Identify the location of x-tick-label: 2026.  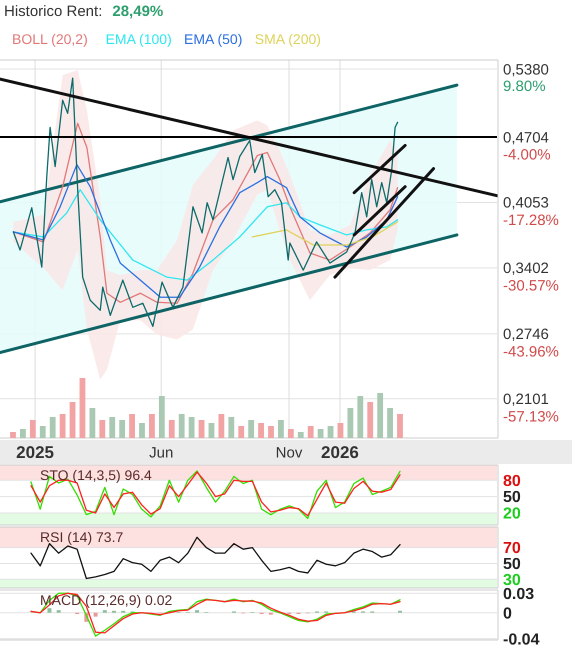
(340, 452).